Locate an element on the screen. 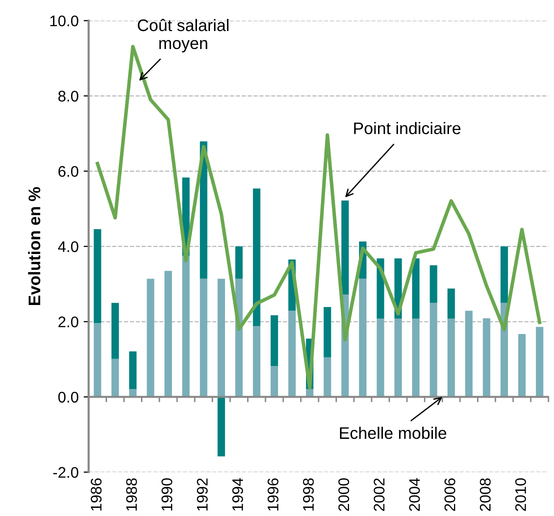 The width and height of the screenshot is (554, 516). x-tick-label: 2002 is located at coordinates (379, 494).